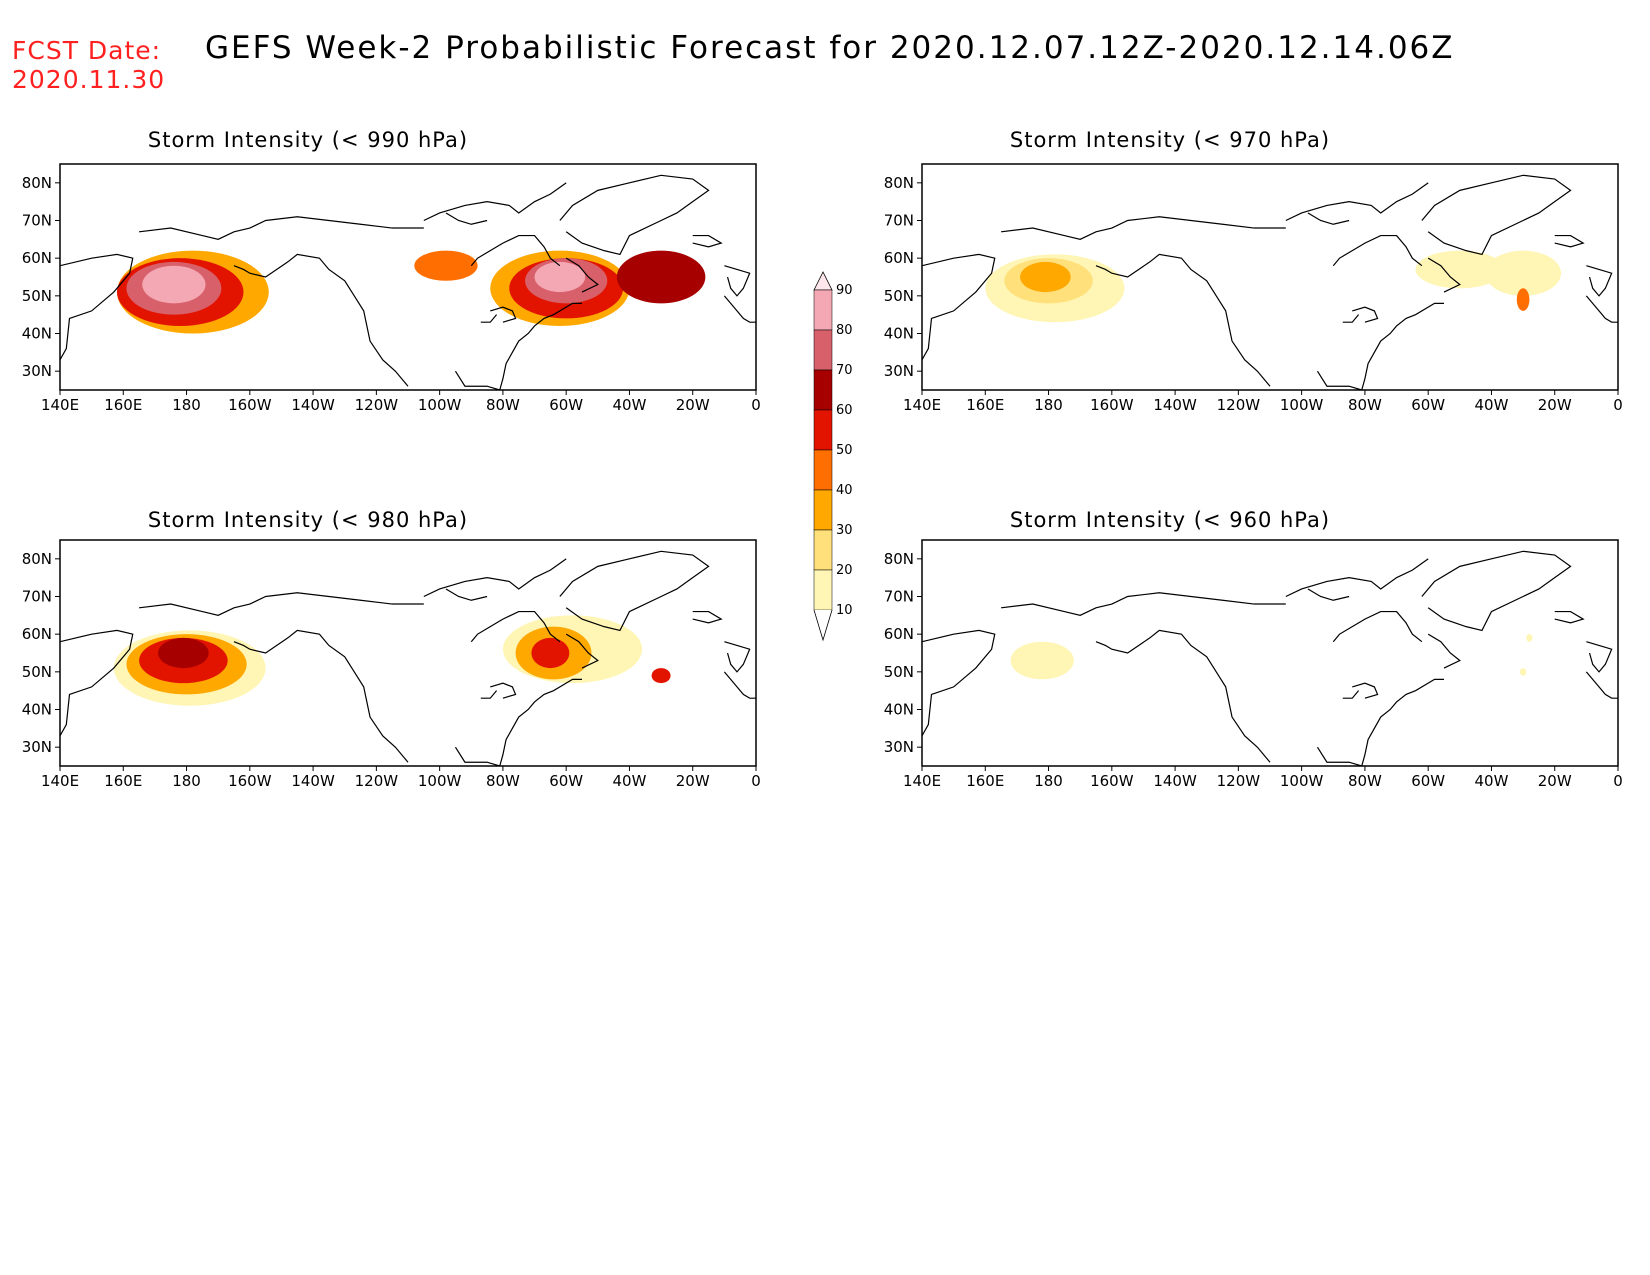  I want to click on panel-title-970: Storm Intensity (< 970 hPa), so click(1170, 140).